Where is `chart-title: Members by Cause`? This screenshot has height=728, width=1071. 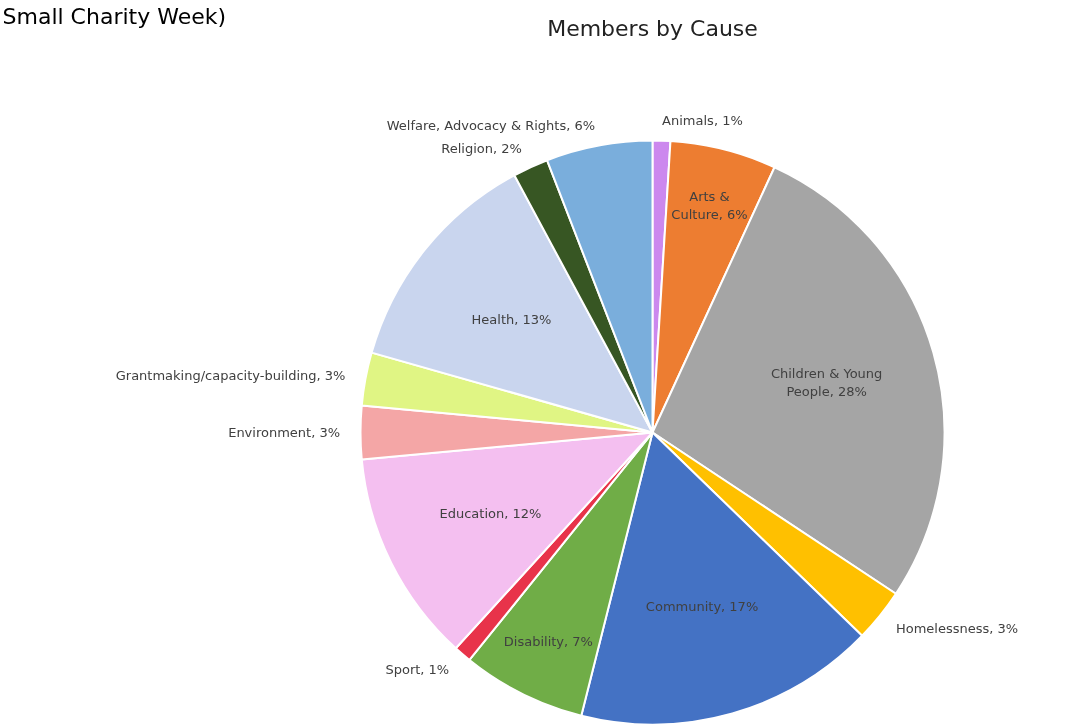 chart-title: Members by Cause is located at coordinates (652, 28).